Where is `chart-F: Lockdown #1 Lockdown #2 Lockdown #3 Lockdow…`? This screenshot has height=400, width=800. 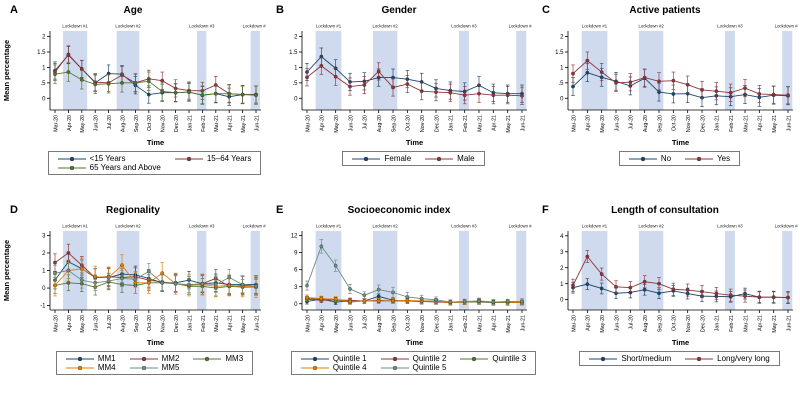 chart-F: Lockdown #1 Lockdown #2 Lockdown #3 Lockdow… is located at coordinates (679, 286).